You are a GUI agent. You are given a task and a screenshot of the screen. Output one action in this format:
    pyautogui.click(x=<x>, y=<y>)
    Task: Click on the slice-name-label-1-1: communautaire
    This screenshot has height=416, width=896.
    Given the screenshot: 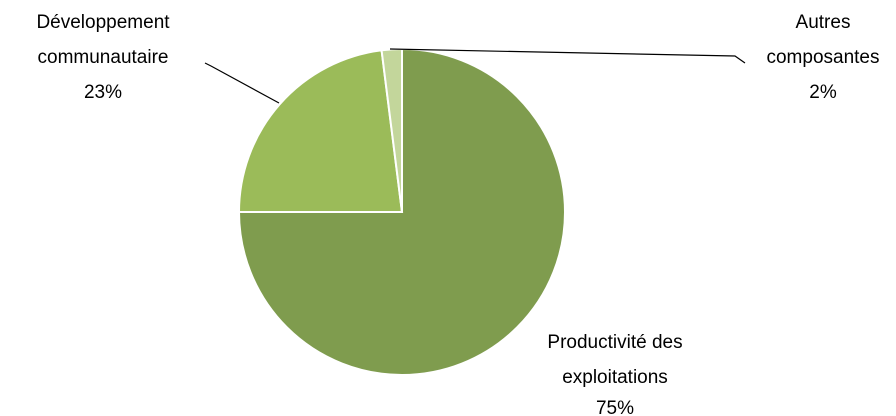 What is the action you would take?
    pyautogui.click(x=103, y=57)
    